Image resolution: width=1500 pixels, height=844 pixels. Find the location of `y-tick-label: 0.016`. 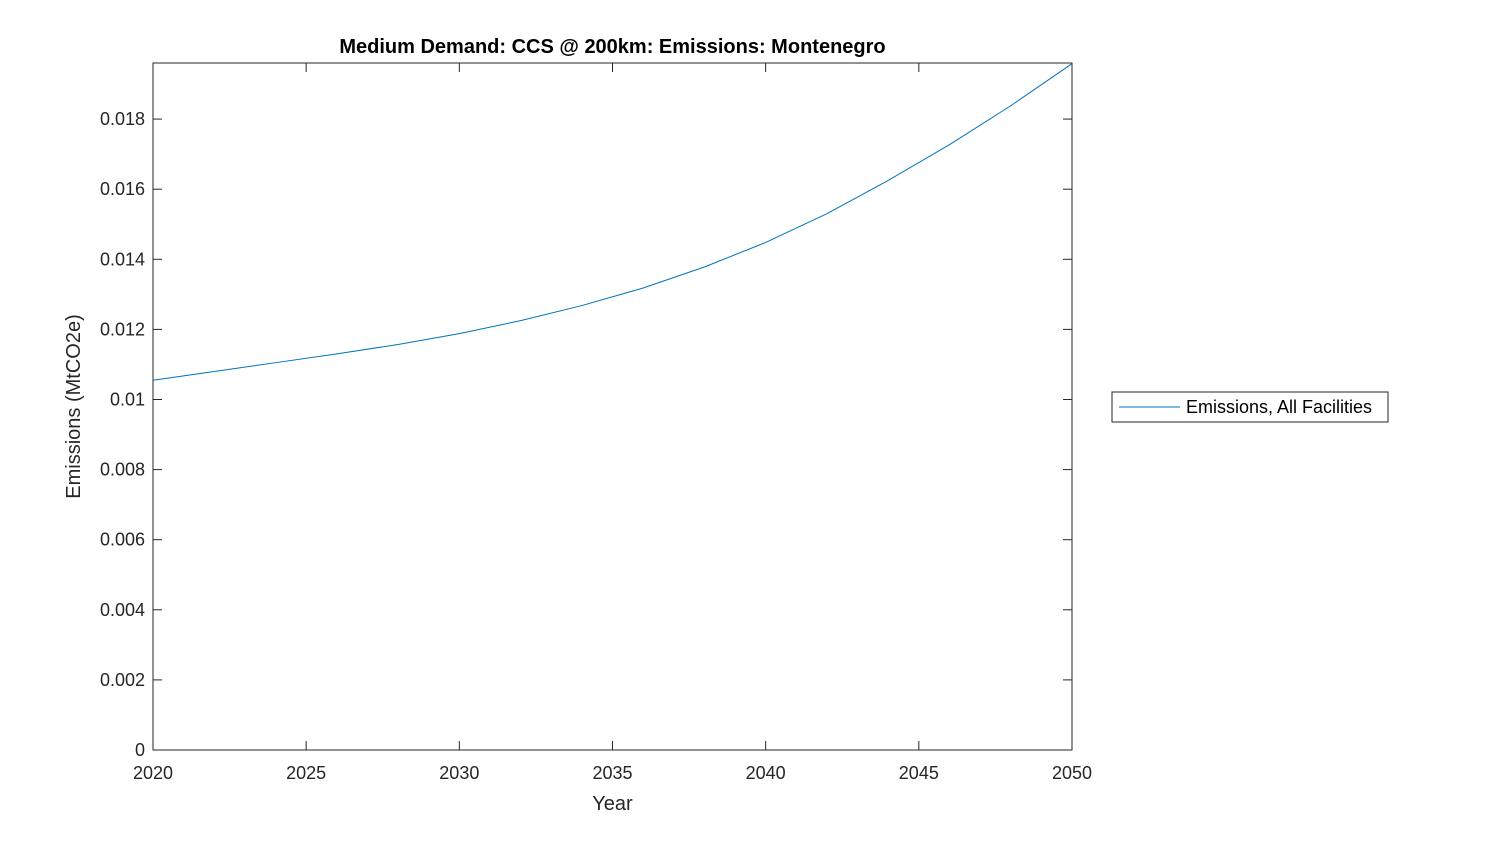

y-tick-label: 0.016 is located at coordinates (122, 189).